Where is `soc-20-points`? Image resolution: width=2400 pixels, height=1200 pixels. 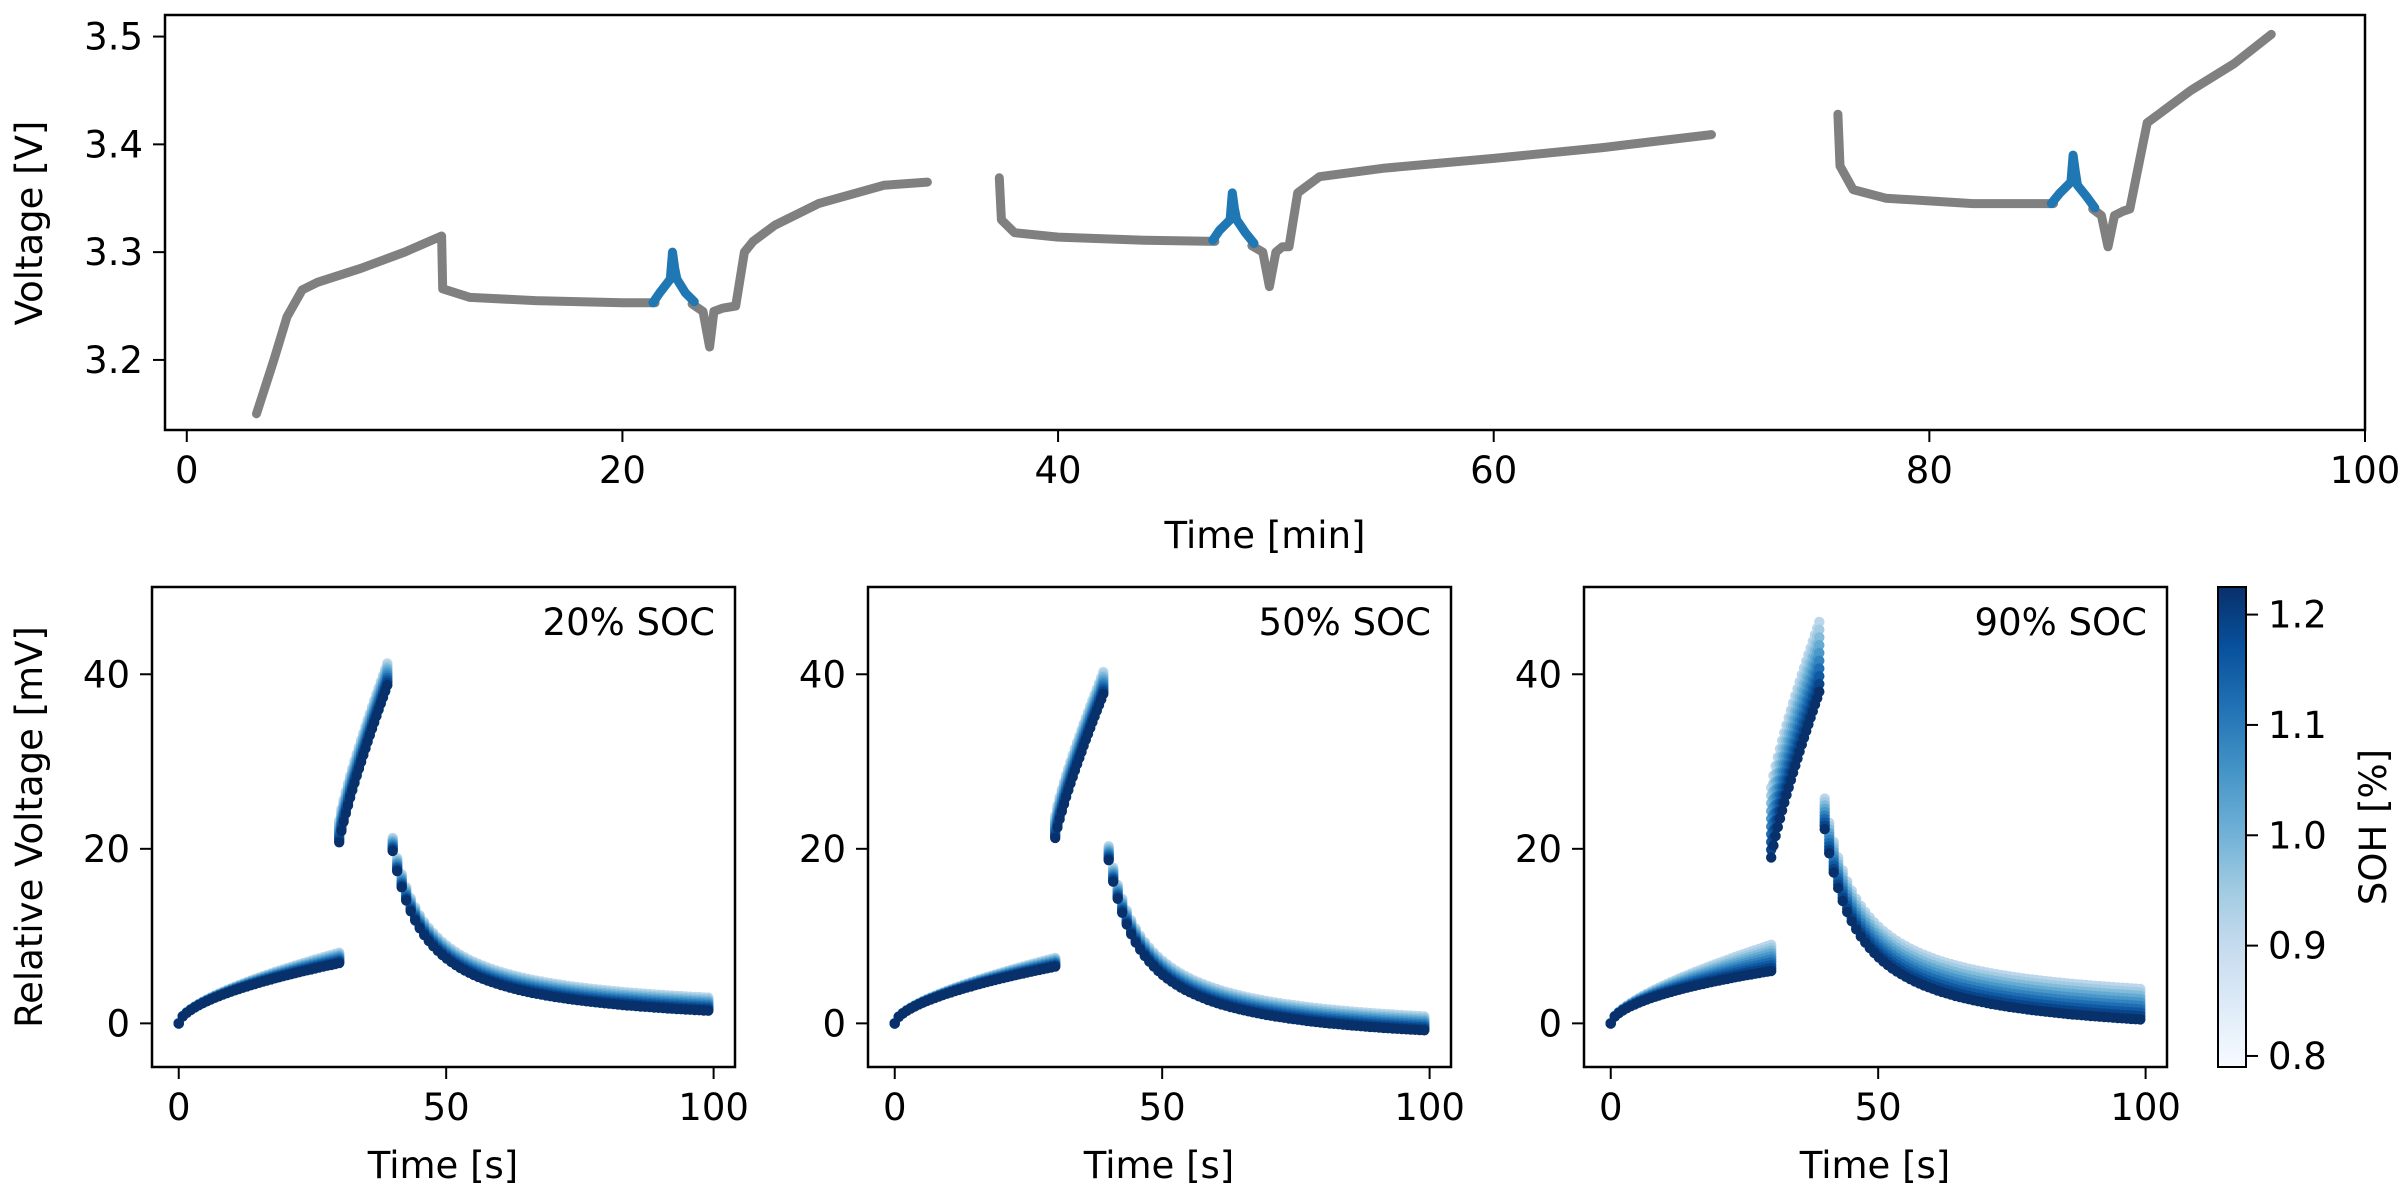 soc-20-points is located at coordinates (443, 843).